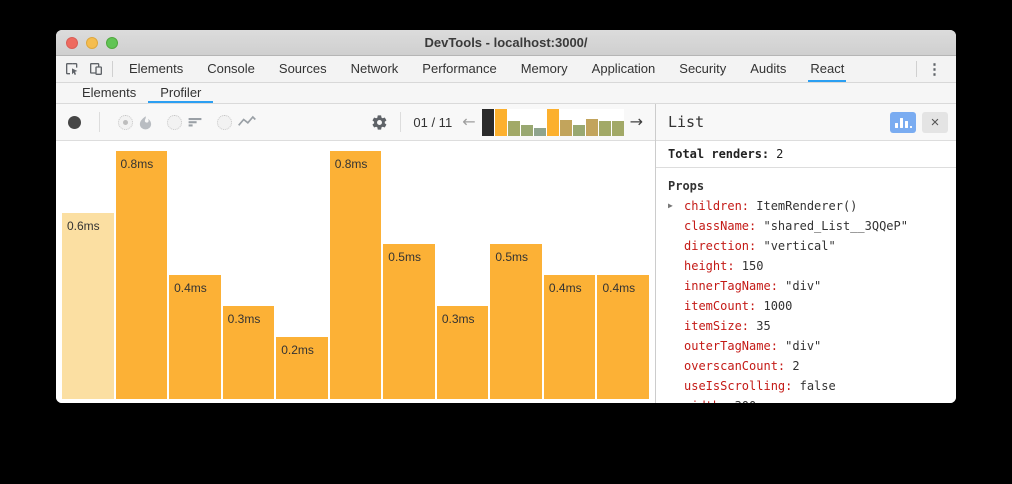 Image resolution: width=1012 pixels, height=484 pixels. I want to click on snapshot-strip, so click(552, 122).